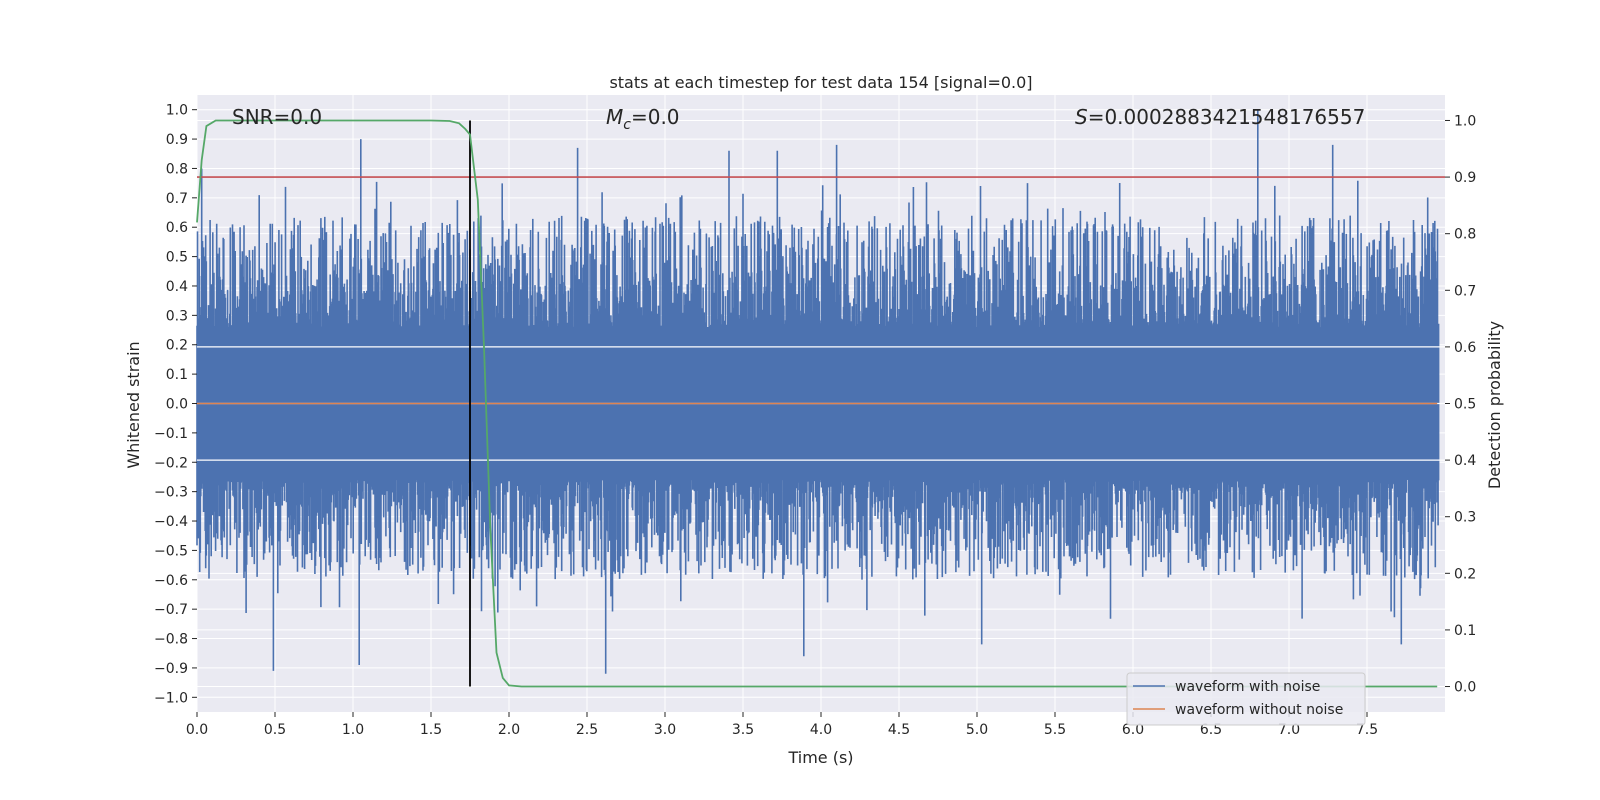 This screenshot has width=1600, height=800. What do you see at coordinates (1367, 730) in the screenshot?
I see `x-tick-label: 7.5` at bounding box center [1367, 730].